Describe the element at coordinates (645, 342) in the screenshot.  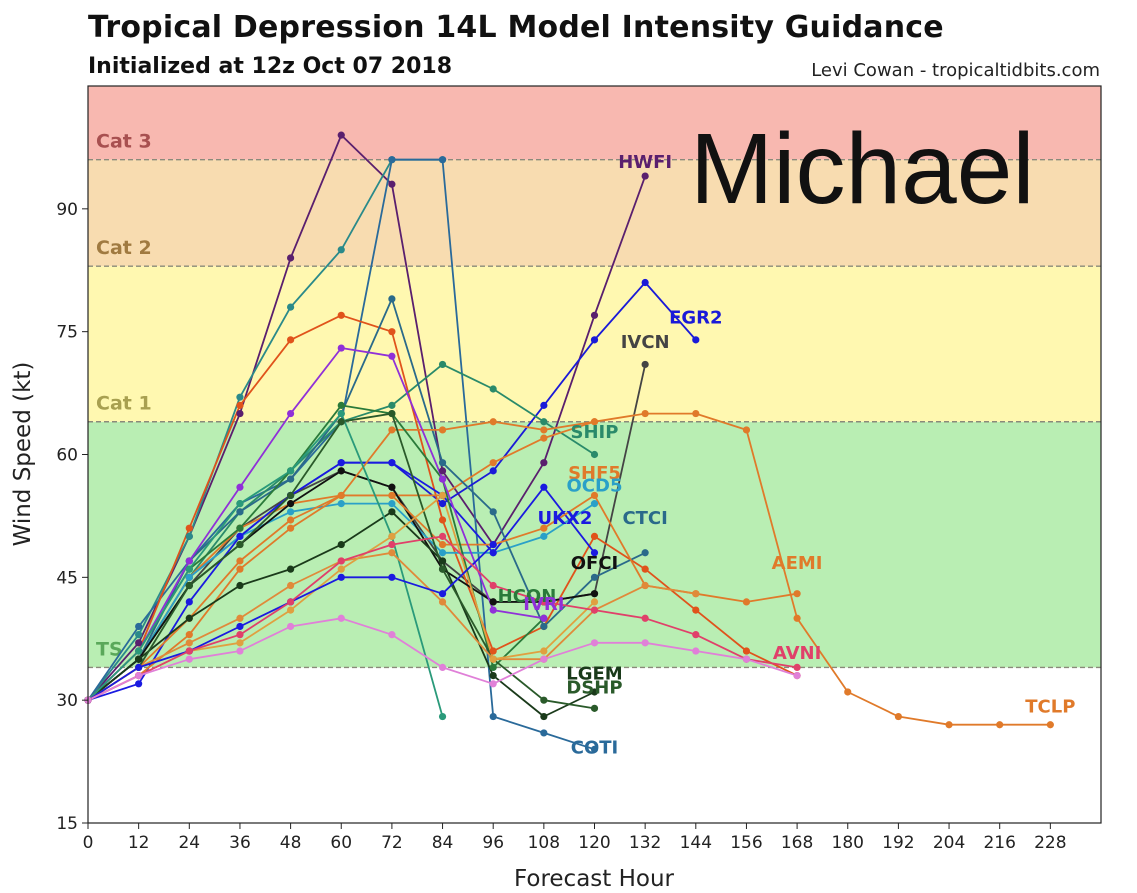
I see `series-label-ivcn: IVCN` at that location.